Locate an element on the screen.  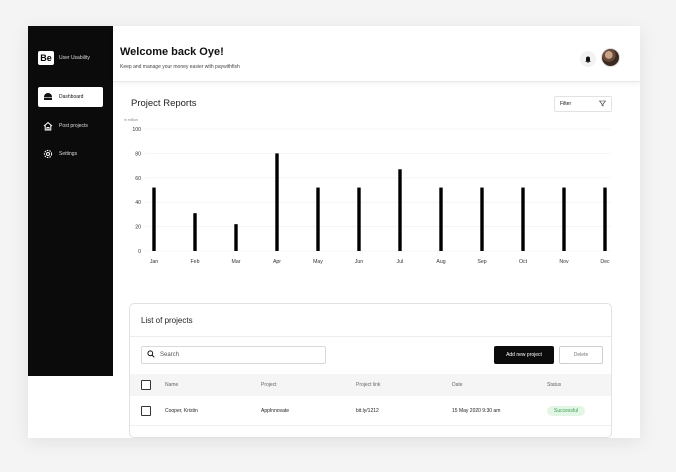
x-tick-label: Apr is located at coordinates (277, 262).